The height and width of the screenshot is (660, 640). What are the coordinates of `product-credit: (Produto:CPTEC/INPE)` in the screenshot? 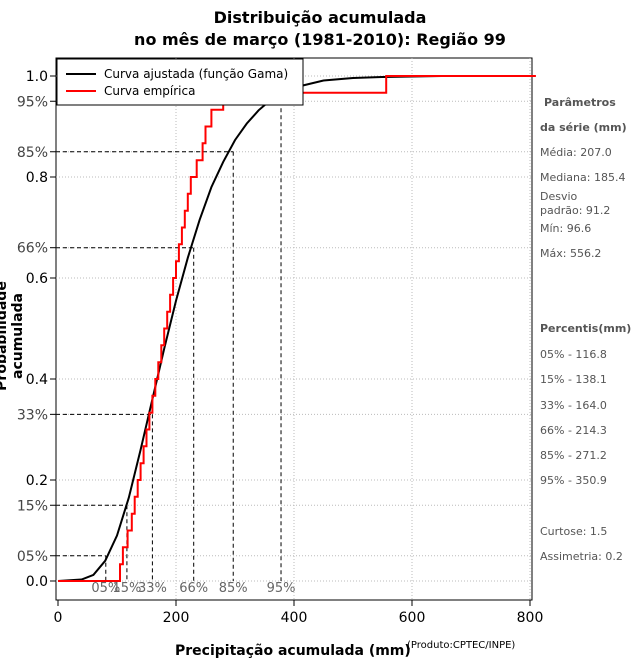 It's located at (461, 645).